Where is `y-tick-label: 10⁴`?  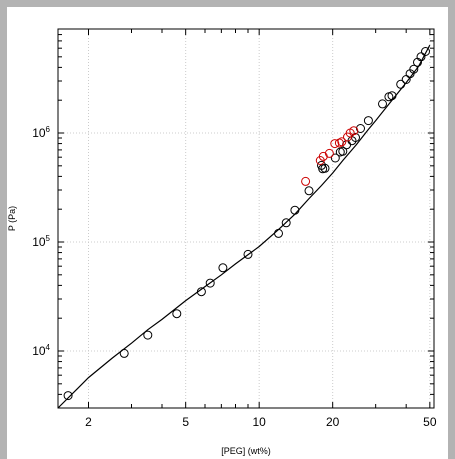 y-tick-label: 10⁴ is located at coordinates (41, 350).